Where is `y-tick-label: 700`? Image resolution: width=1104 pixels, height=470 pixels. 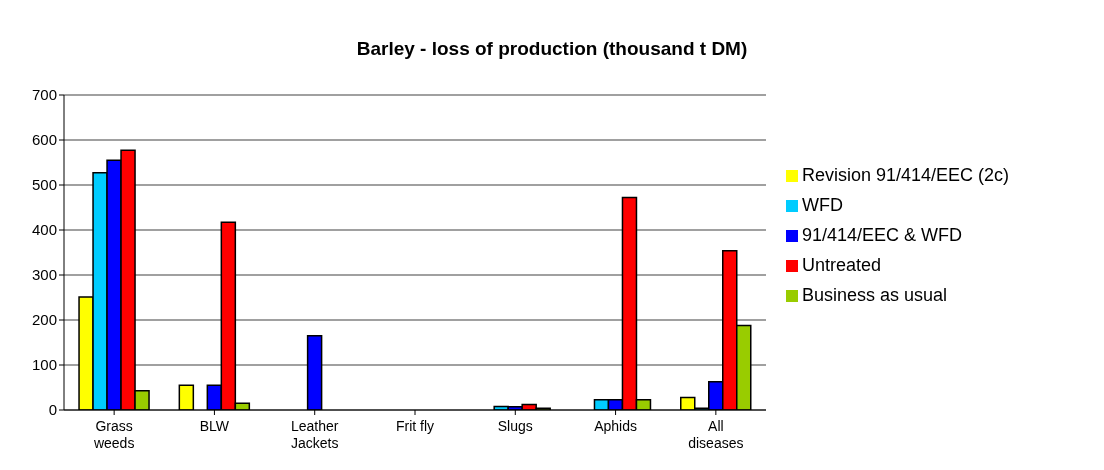 y-tick-label: 700 is located at coordinates (44, 95).